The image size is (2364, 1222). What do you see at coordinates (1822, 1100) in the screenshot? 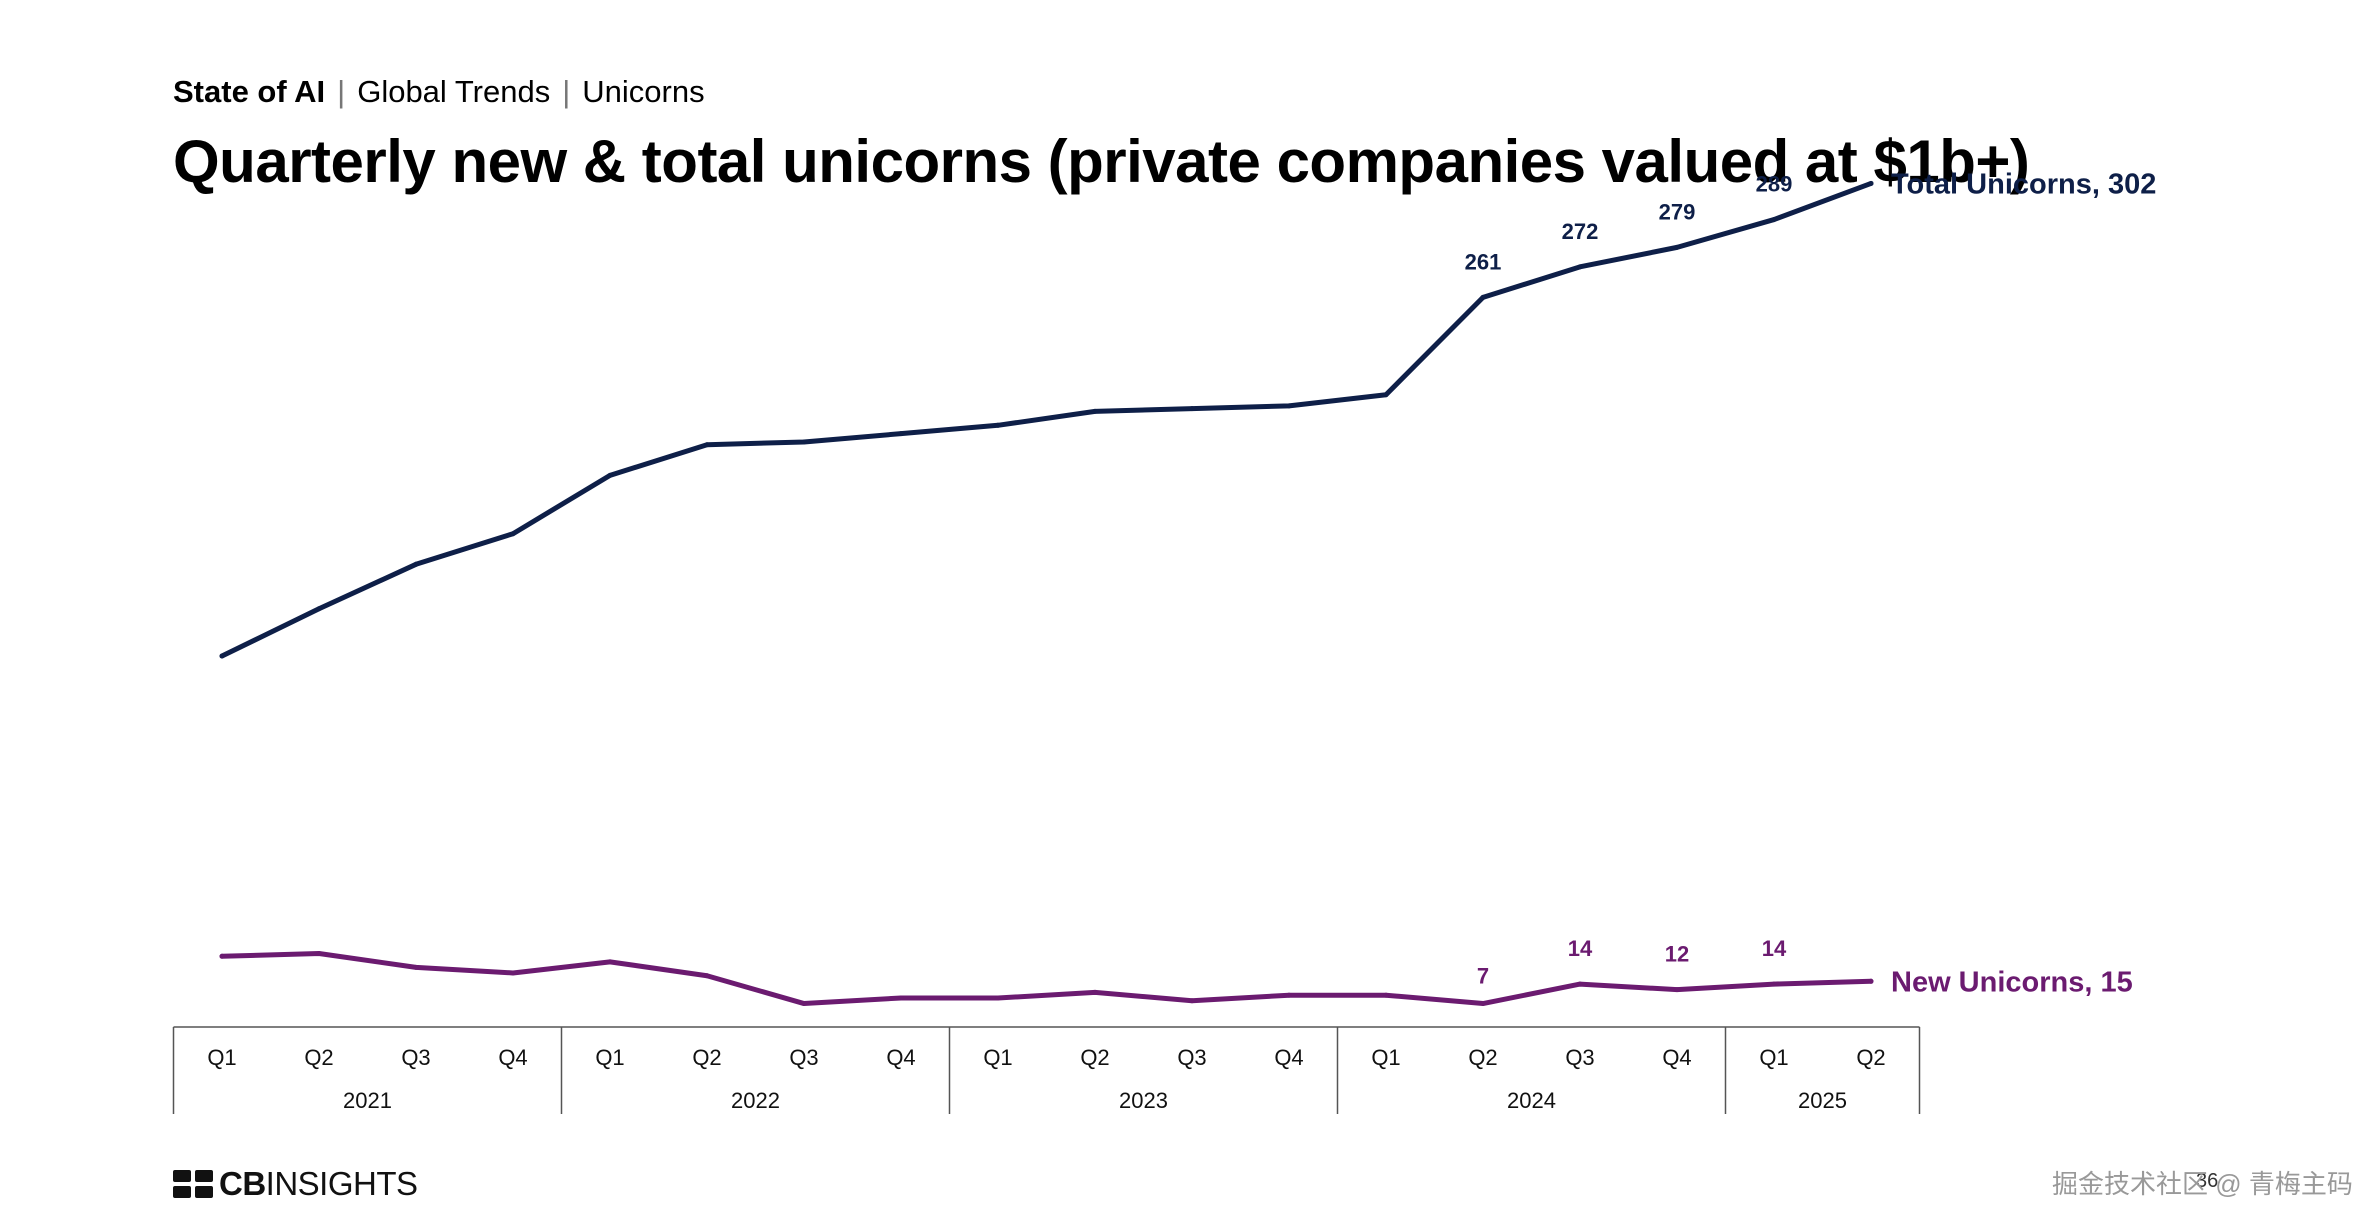
I see `x-axis-year-label: 2025` at bounding box center [1822, 1100].